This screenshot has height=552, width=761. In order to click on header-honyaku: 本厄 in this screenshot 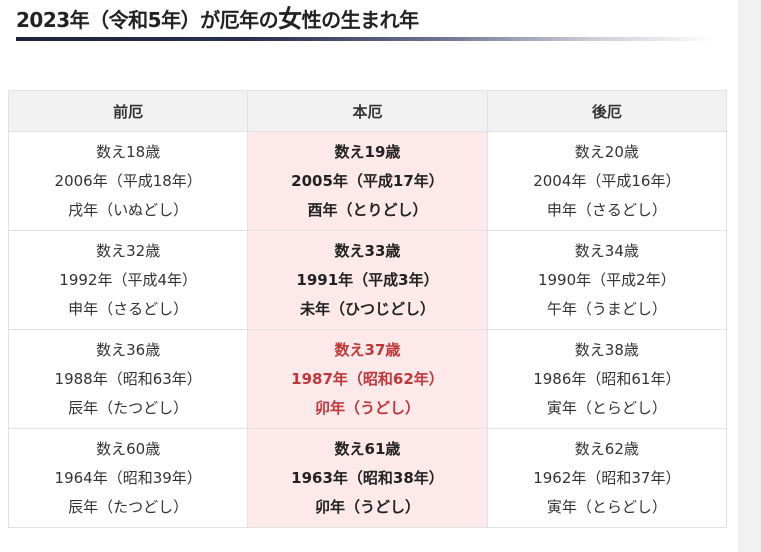, I will do `click(367, 111)`.